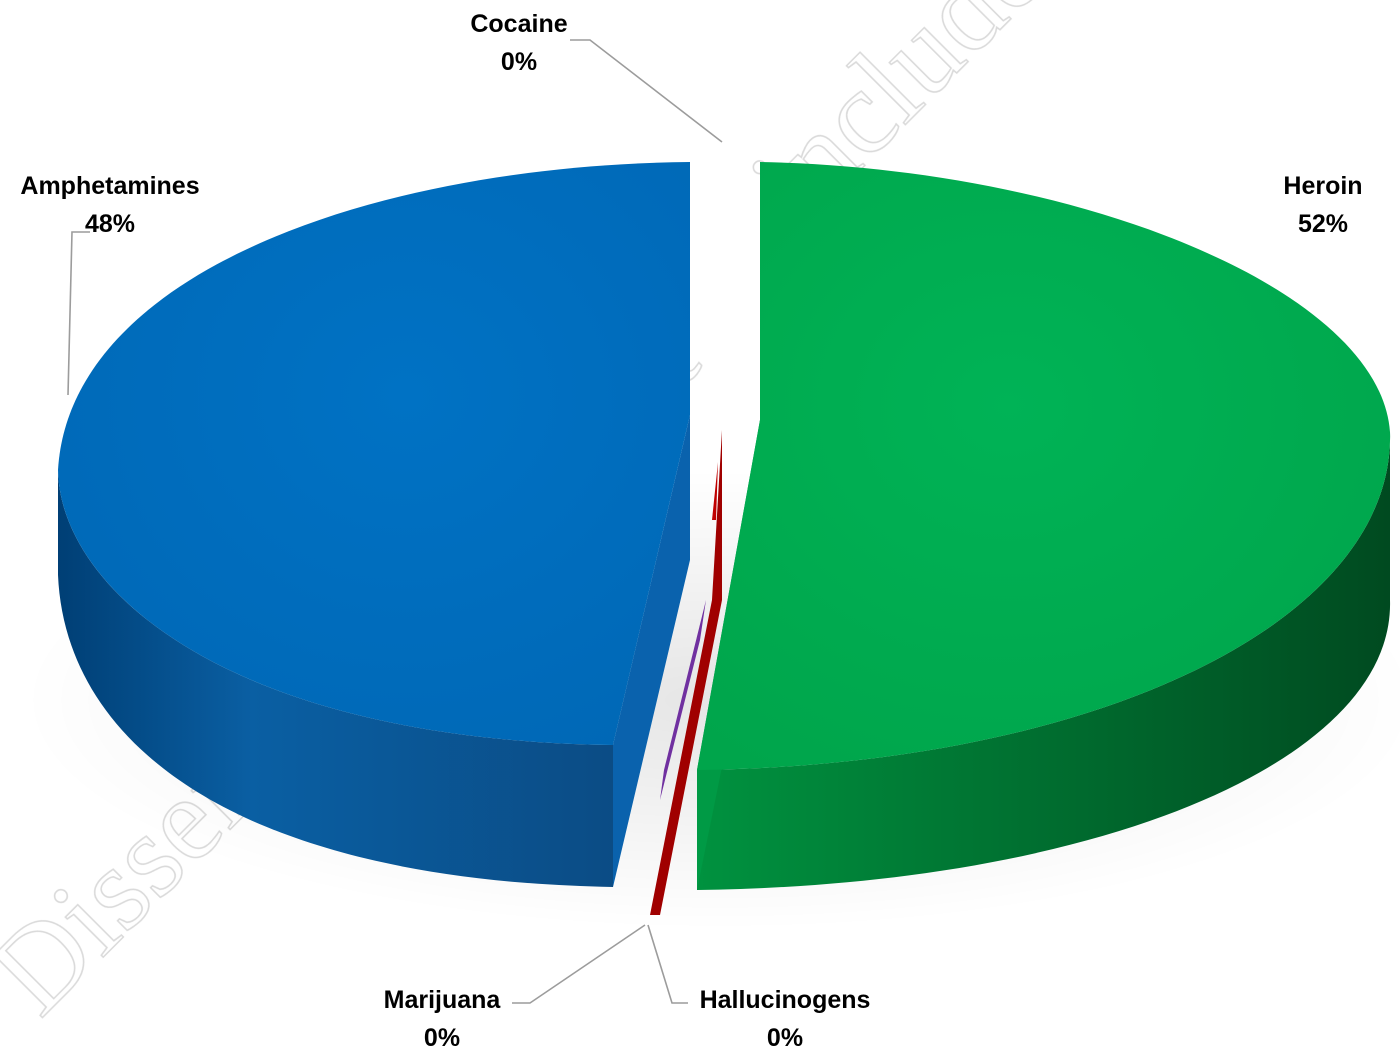 The width and height of the screenshot is (1400, 1053). I want to click on leader-line-marijuana, so click(579, 964).